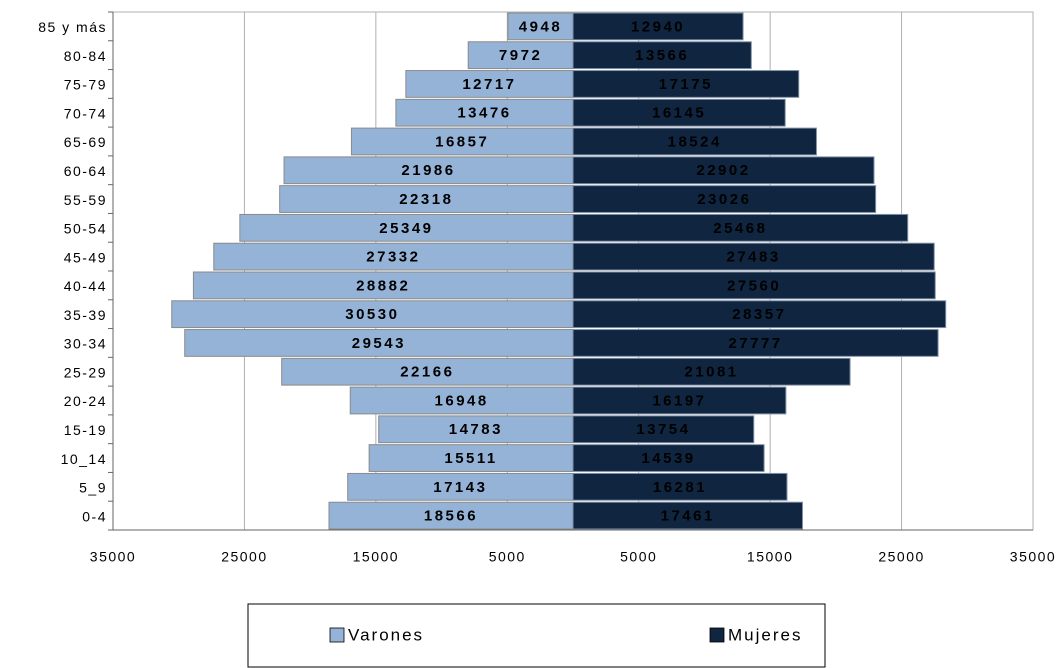 The height and width of the screenshot is (668, 1061). Describe the element at coordinates (85, 171) in the screenshot. I see `y-tick-label: 60-64` at that location.